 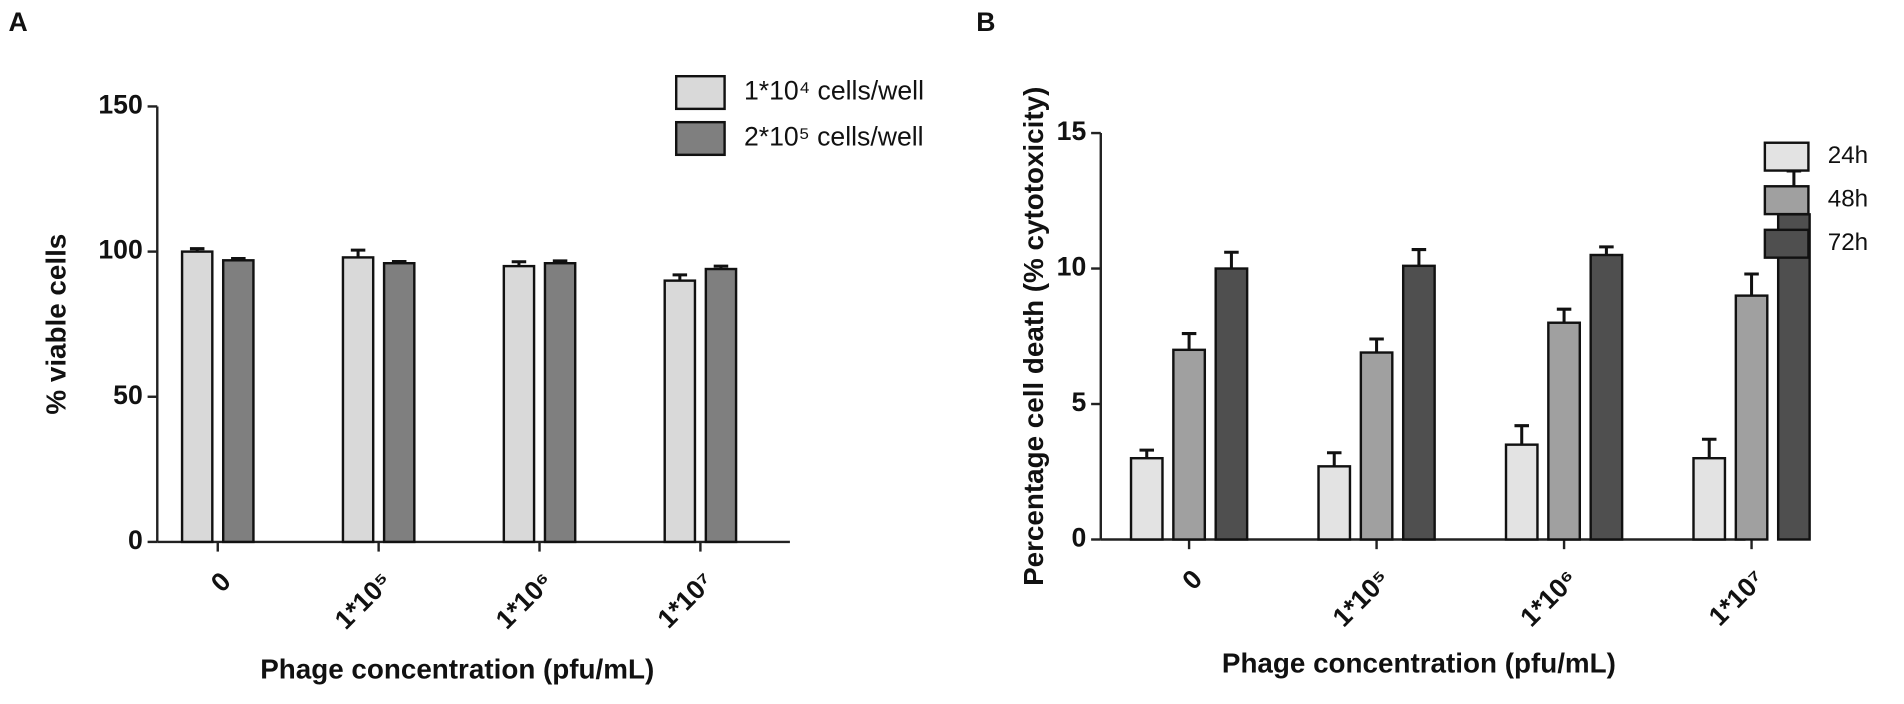 I want to click on legend-label: 48h, so click(x=1848, y=199).